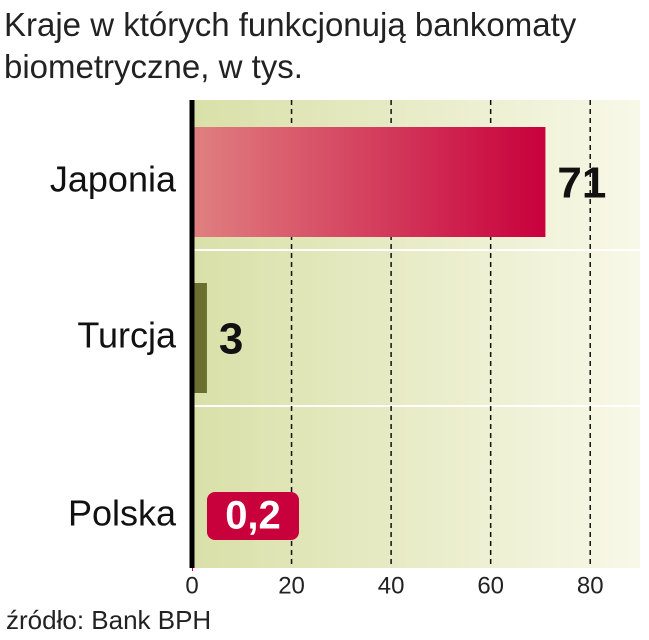 The image size is (649, 640). Describe the element at coordinates (291, 585) in the screenshot. I see `x-tick-label: 20` at that location.